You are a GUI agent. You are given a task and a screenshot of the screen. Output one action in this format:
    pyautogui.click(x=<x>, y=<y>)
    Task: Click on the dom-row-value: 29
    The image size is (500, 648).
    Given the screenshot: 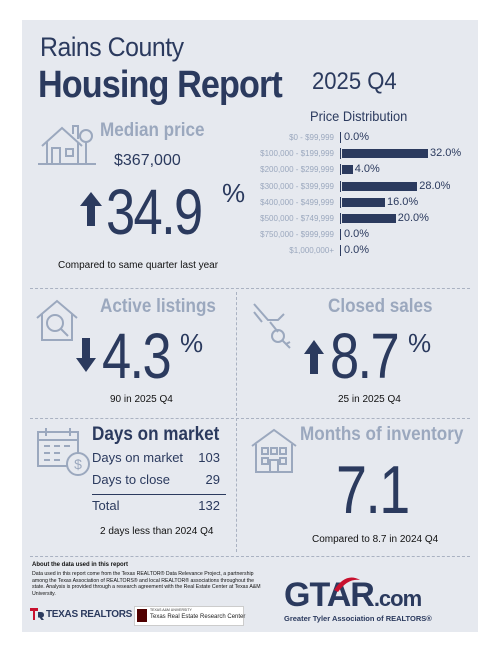 What is the action you would take?
    pyautogui.click(x=212, y=479)
    